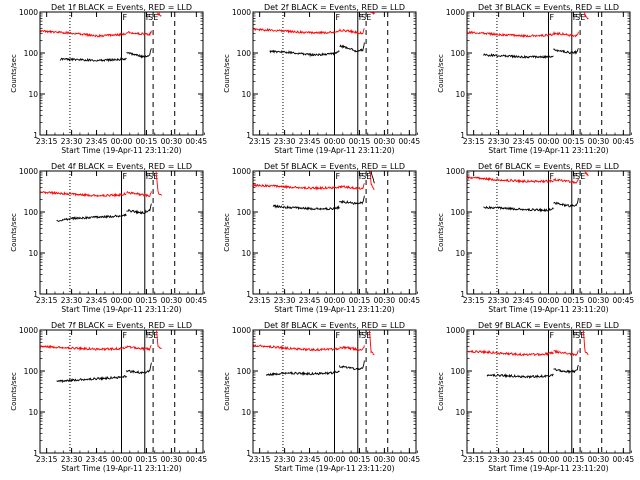  Describe the element at coordinates (548, 325) in the screenshot. I see `panel-title: Det 9f BLACK = Events, RED = LLD` at that location.